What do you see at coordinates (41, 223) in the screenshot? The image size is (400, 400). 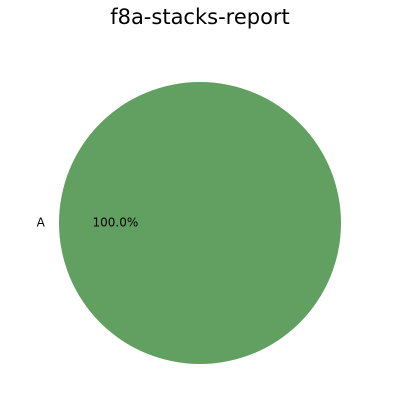 I see `pie-label-a: A` at bounding box center [41, 223].